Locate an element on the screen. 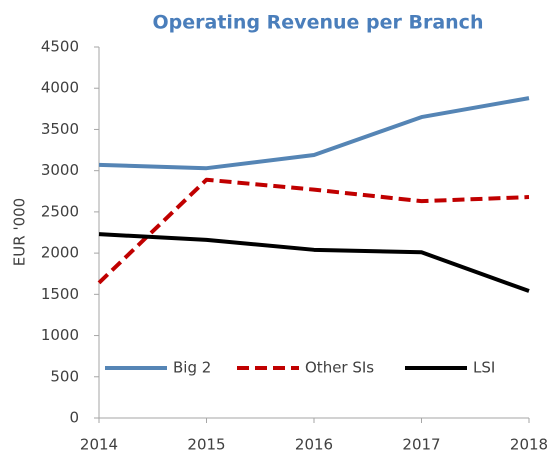 The image size is (552, 457). y-axis-label: EUR '000 is located at coordinates (20, 232).